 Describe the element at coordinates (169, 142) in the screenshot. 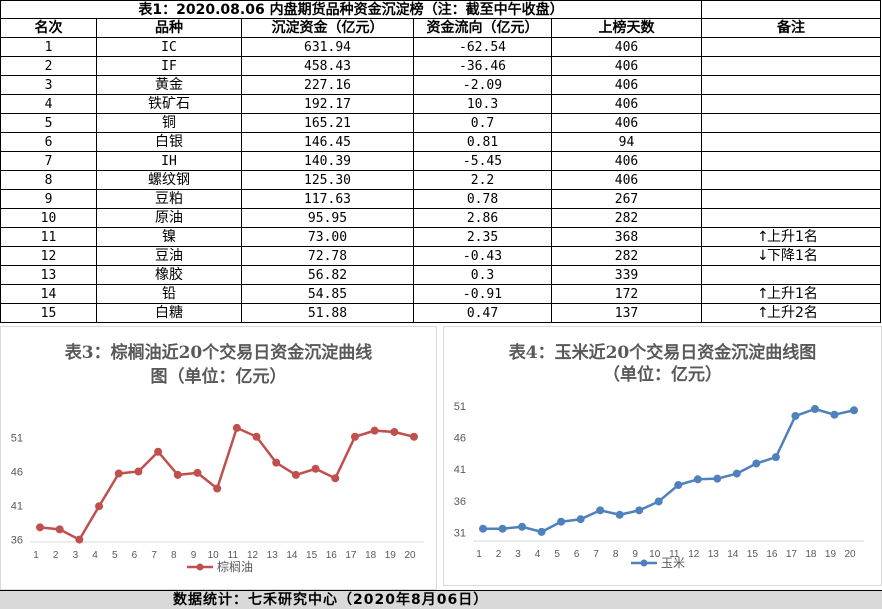

I see `cell-name: 白银` at that location.